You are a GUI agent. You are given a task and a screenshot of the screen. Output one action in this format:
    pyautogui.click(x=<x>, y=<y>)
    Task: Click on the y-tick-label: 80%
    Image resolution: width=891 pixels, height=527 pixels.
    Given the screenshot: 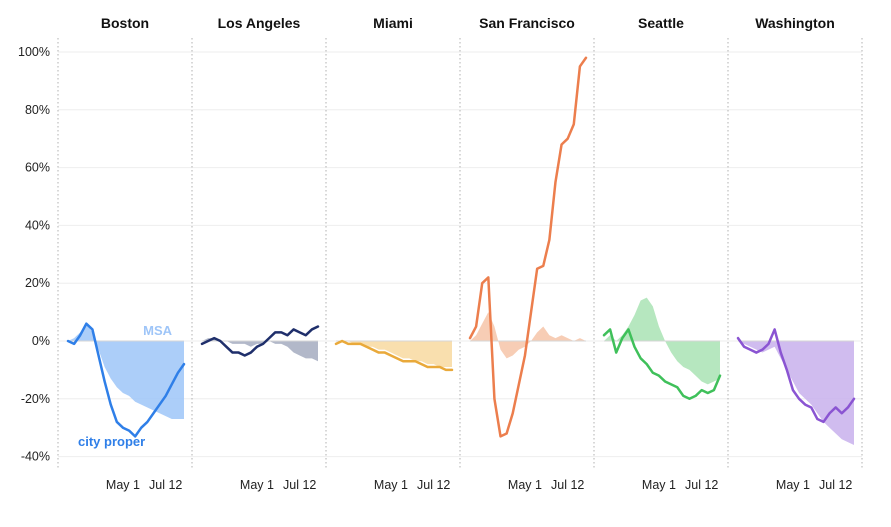 What is the action you would take?
    pyautogui.click(x=37, y=110)
    